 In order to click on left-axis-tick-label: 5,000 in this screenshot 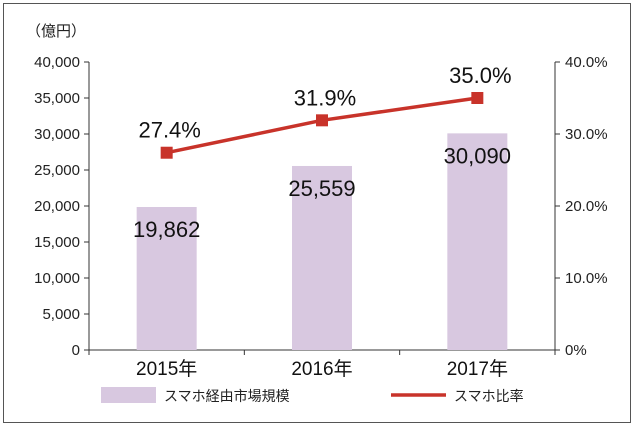, I will do `click(61, 314)`.